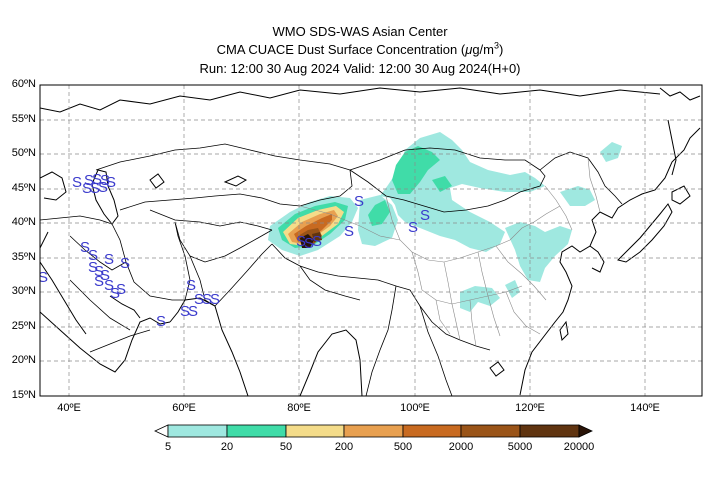 This screenshot has width=720, height=480. Describe the element at coordinates (520, 447) in the screenshot. I see `colorbar-label: 5000` at that location.